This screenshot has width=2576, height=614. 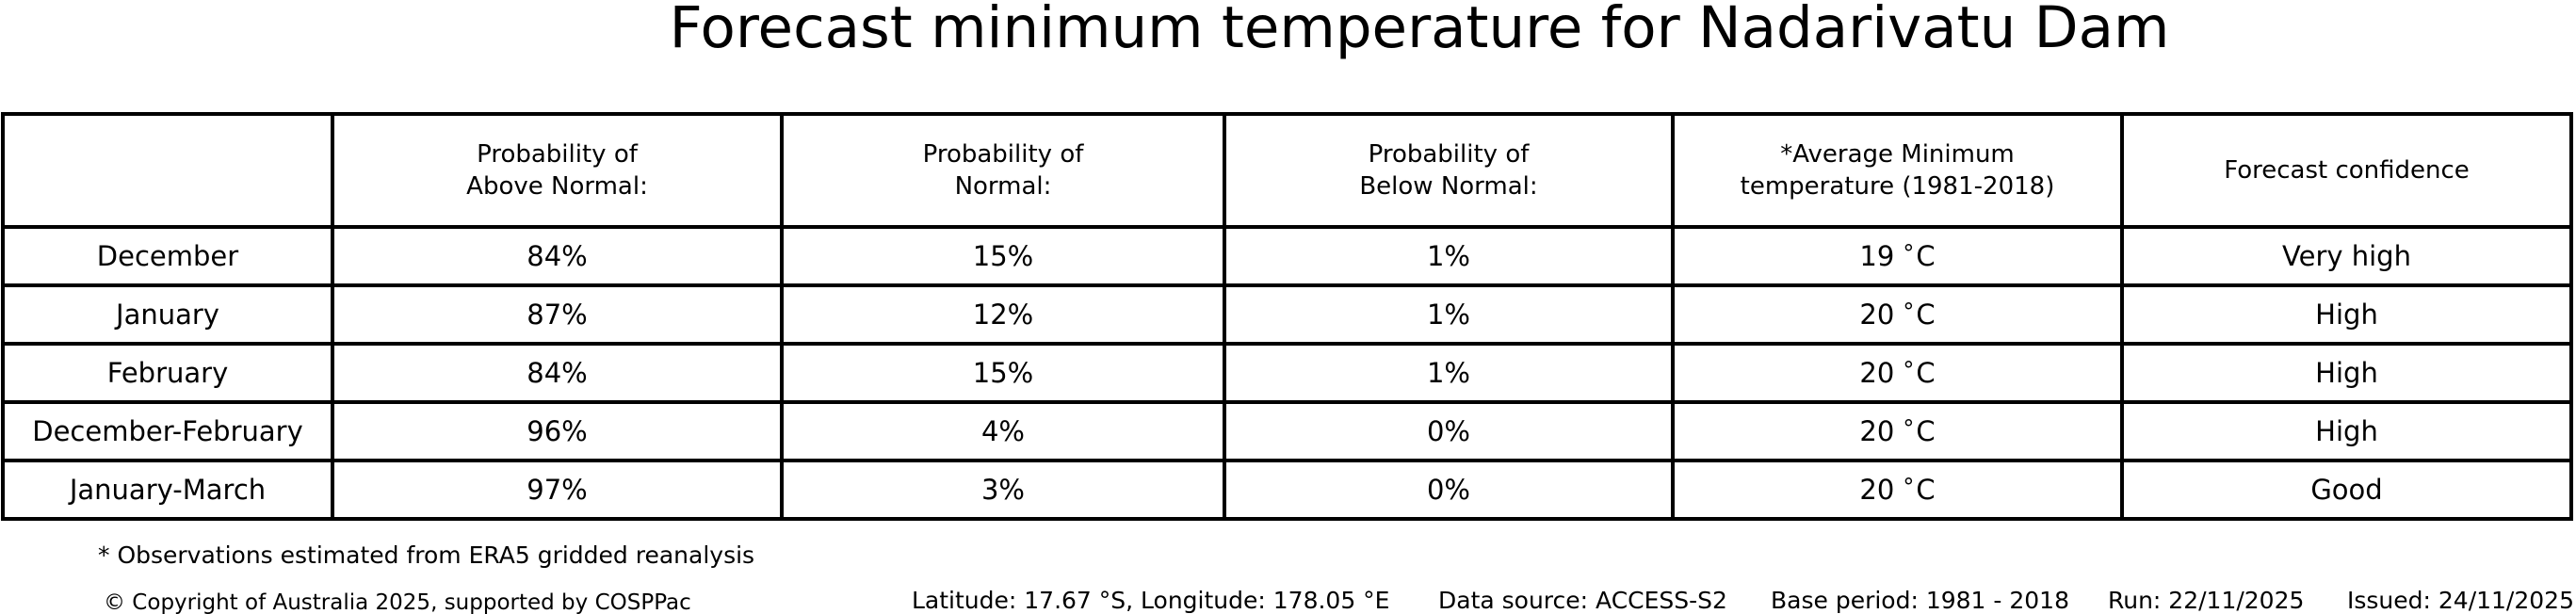 I want to click on lat-long-text: Latitude: 17.67 °S, Longitude: 178.05 °E, so click(x=1151, y=600).